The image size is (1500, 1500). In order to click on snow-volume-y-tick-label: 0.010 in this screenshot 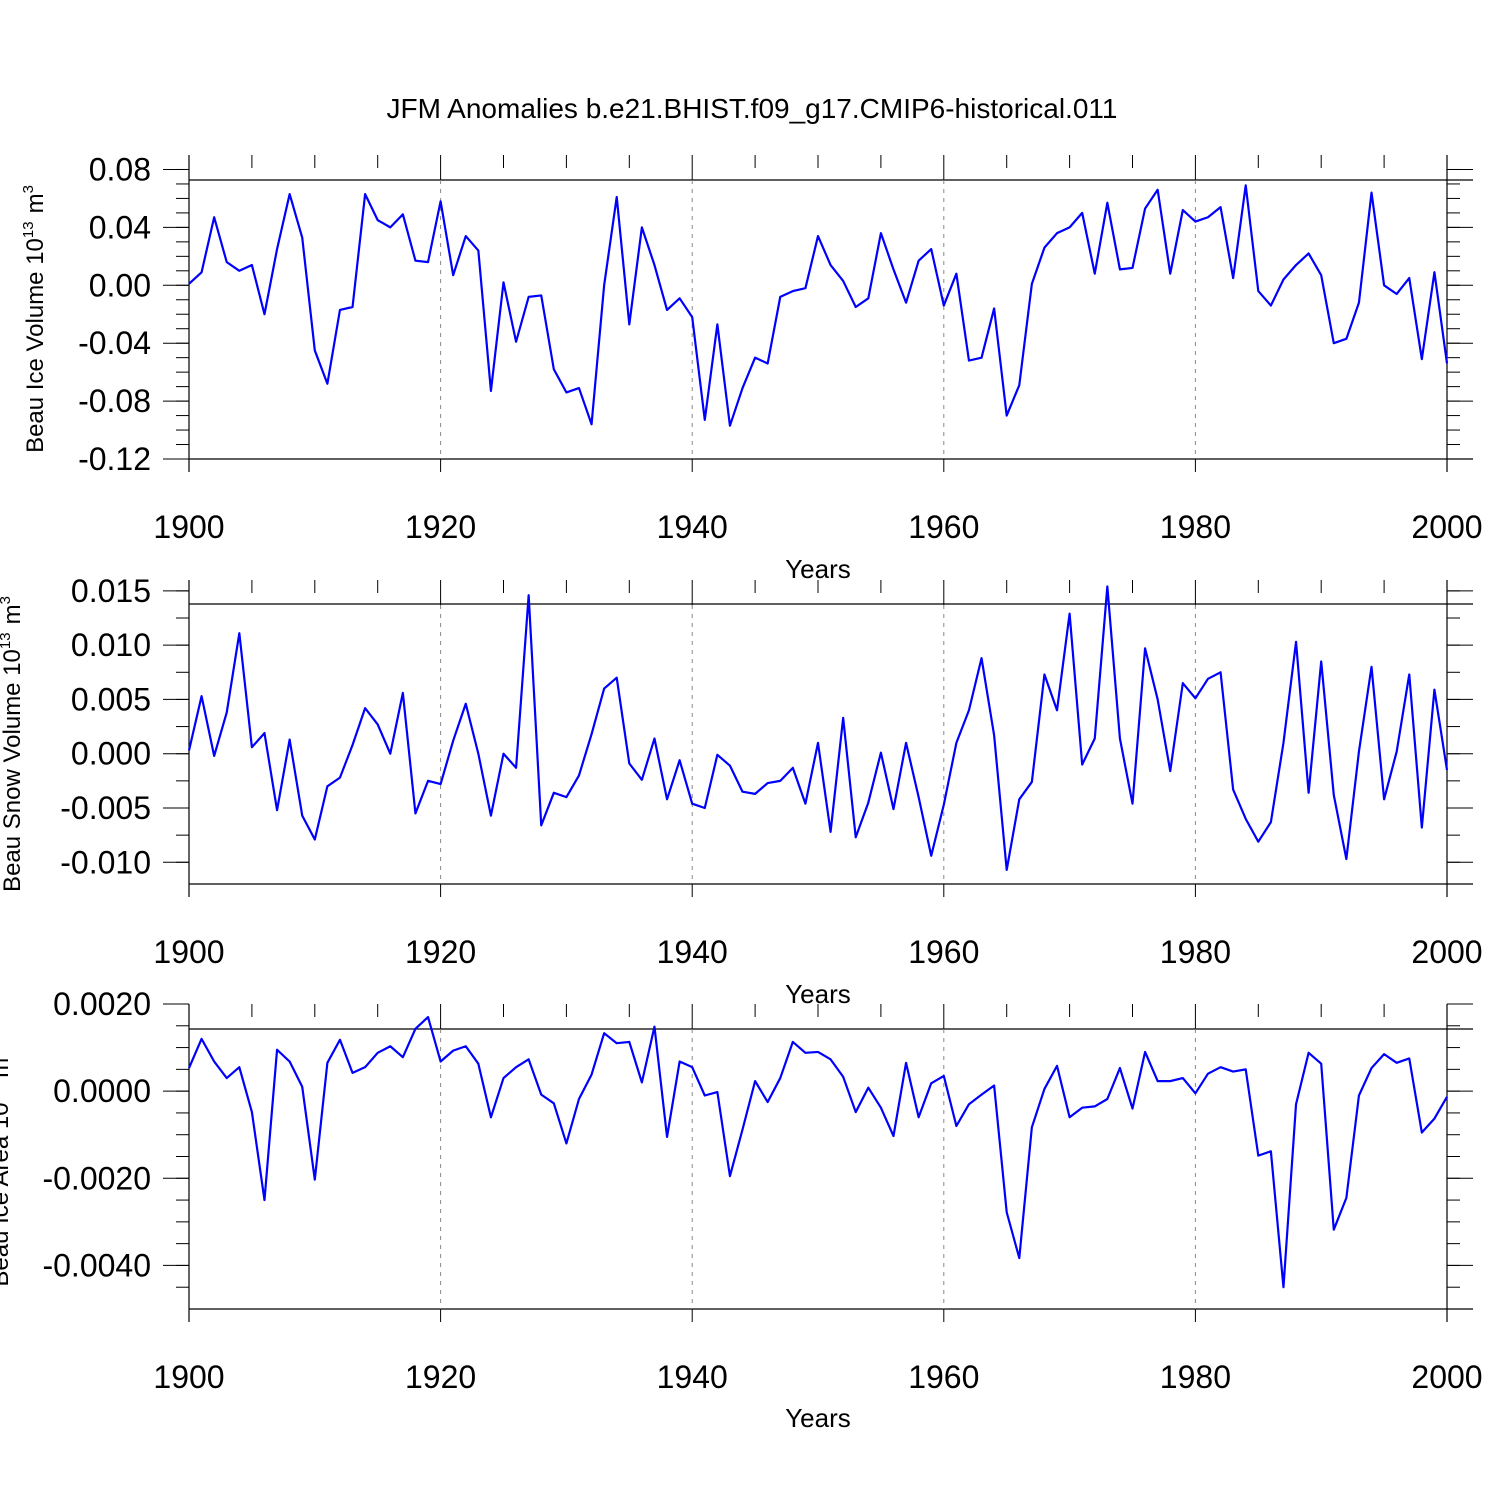, I will do `click(111, 645)`.